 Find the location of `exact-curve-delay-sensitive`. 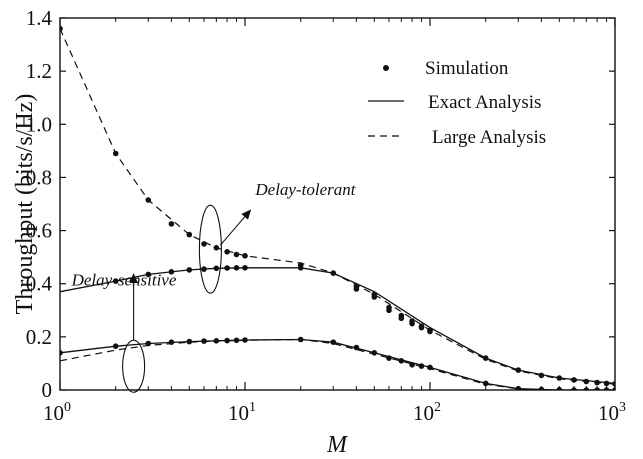

exact-curve-delay-sensitive is located at coordinates (337, 364).